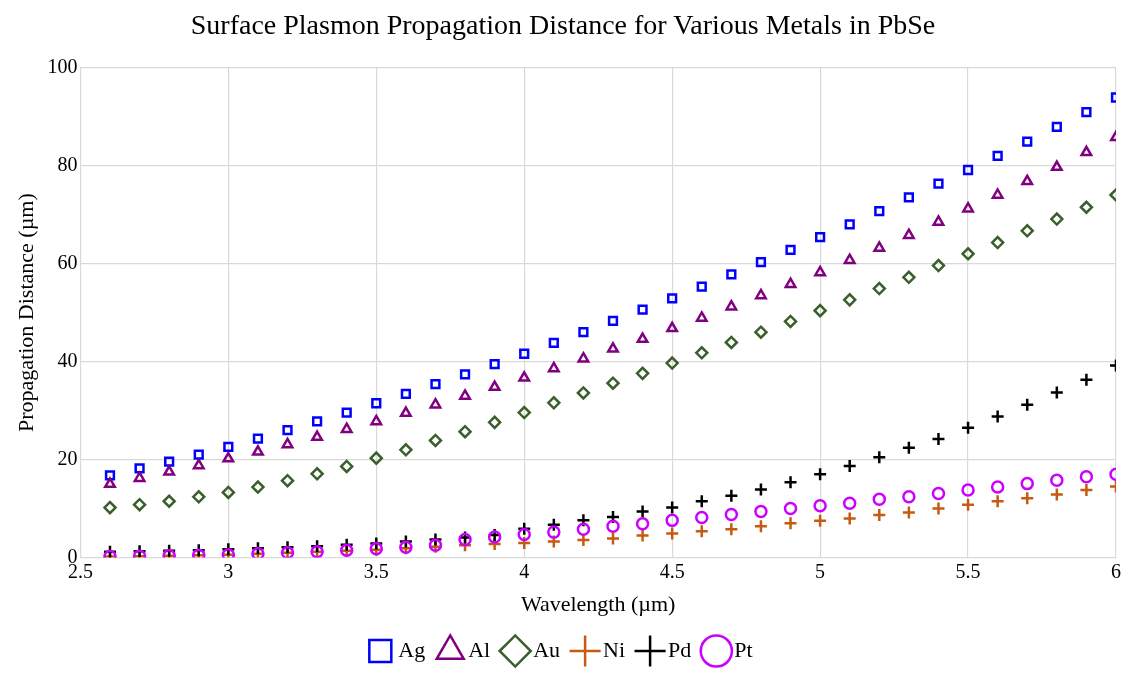 The width and height of the screenshot is (1138, 682). Describe the element at coordinates (563, 25) in the screenshot. I see `chart-title: Surface Plasmon Propagation Distance for Various Metals in PbSe` at that location.